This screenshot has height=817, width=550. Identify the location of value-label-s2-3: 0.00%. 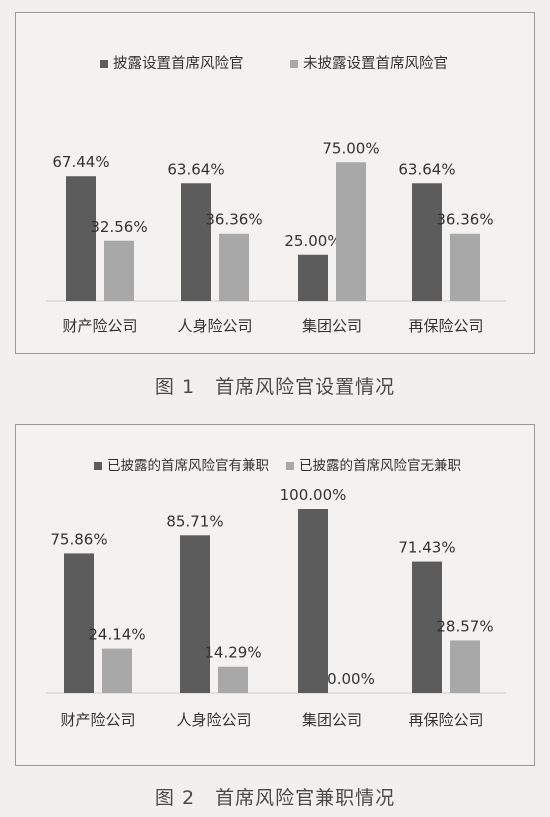
(351, 679).